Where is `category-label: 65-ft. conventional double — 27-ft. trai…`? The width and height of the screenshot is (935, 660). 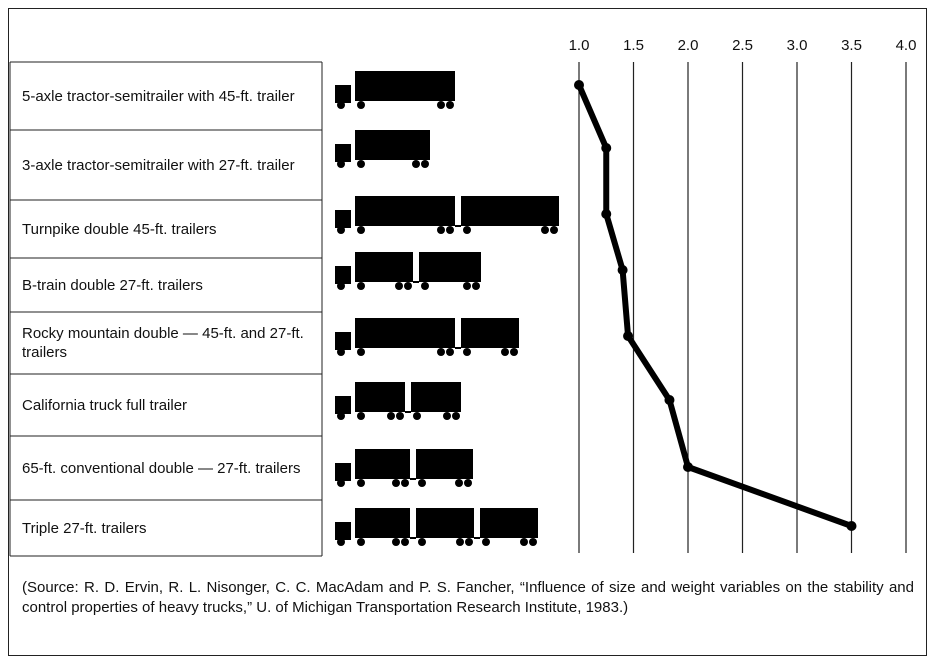
category-label: 65-ft. conventional double — 27-ft. trai… is located at coordinates (161, 468).